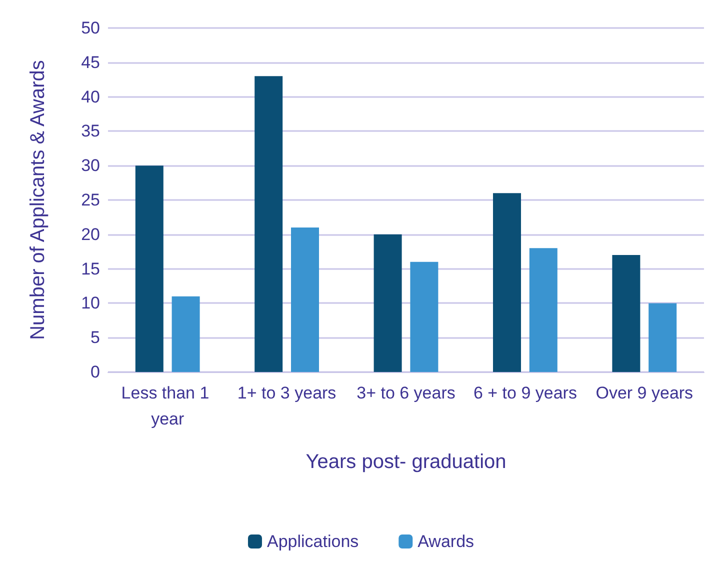 Image resolution: width=722 pixels, height=567 pixels. Describe the element at coordinates (525, 393) in the screenshot. I see `x-tick-label: 6 + to 9 years` at that location.